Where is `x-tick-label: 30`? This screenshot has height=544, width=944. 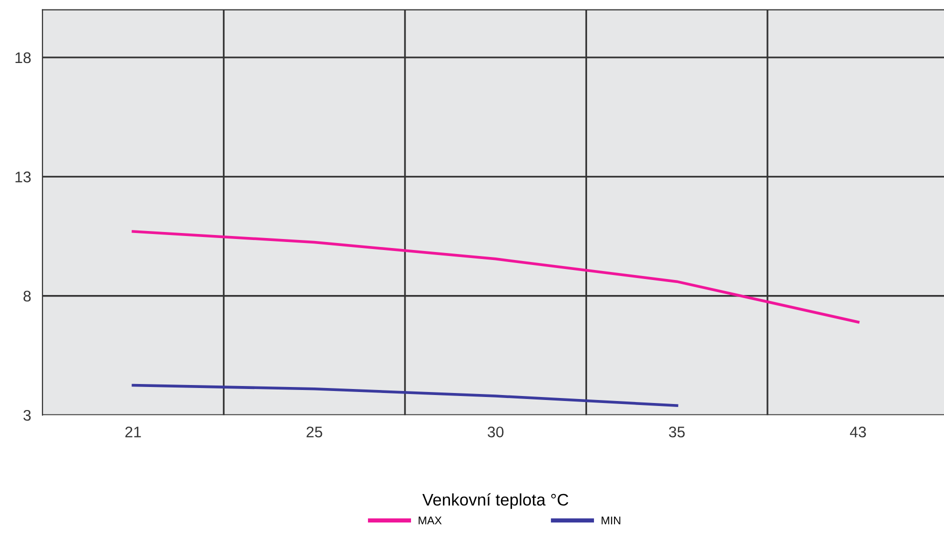 x-tick-label: 30 is located at coordinates (496, 432).